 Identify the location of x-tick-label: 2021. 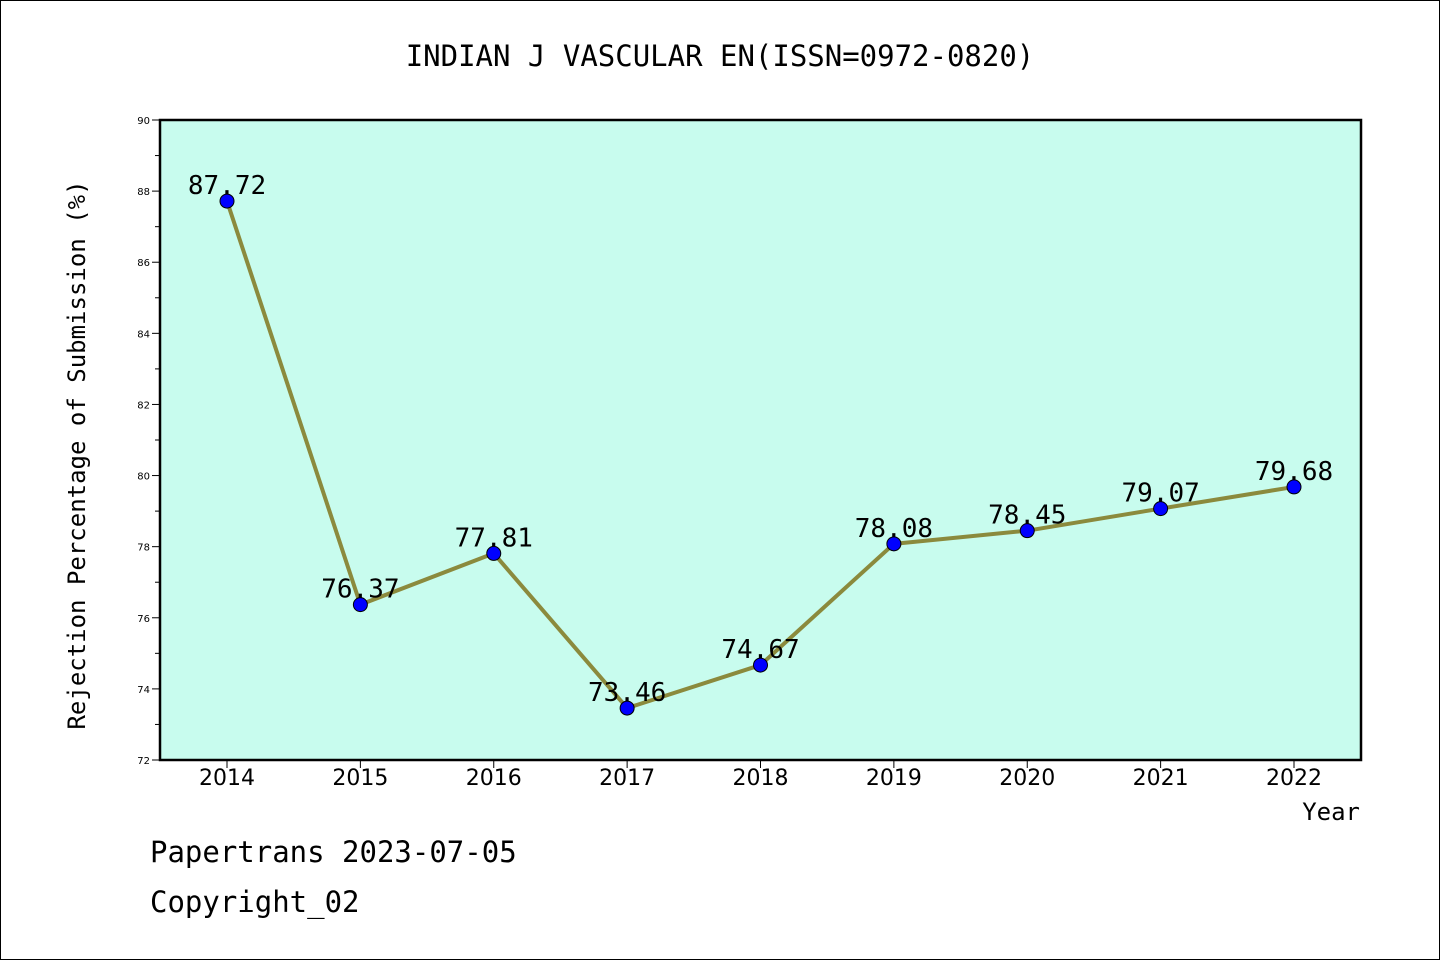
(1161, 778).